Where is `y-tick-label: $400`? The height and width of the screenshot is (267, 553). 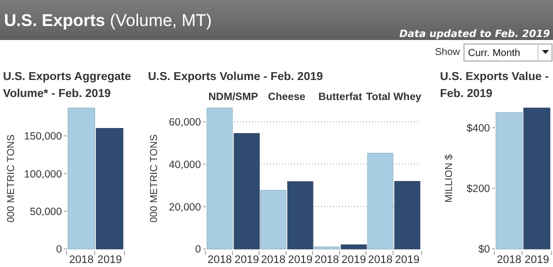 y-tick-label: $400 is located at coordinates (478, 128).